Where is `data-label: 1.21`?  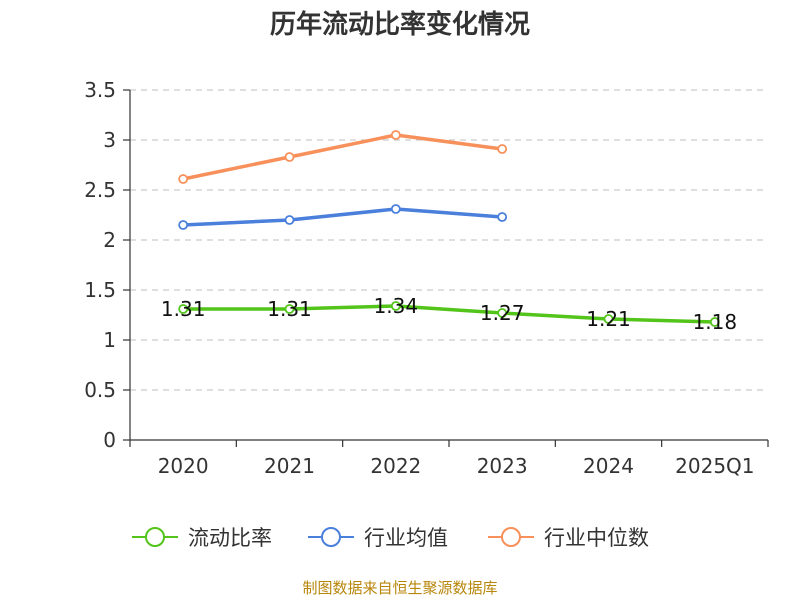 data-label: 1.21 is located at coordinates (608, 319).